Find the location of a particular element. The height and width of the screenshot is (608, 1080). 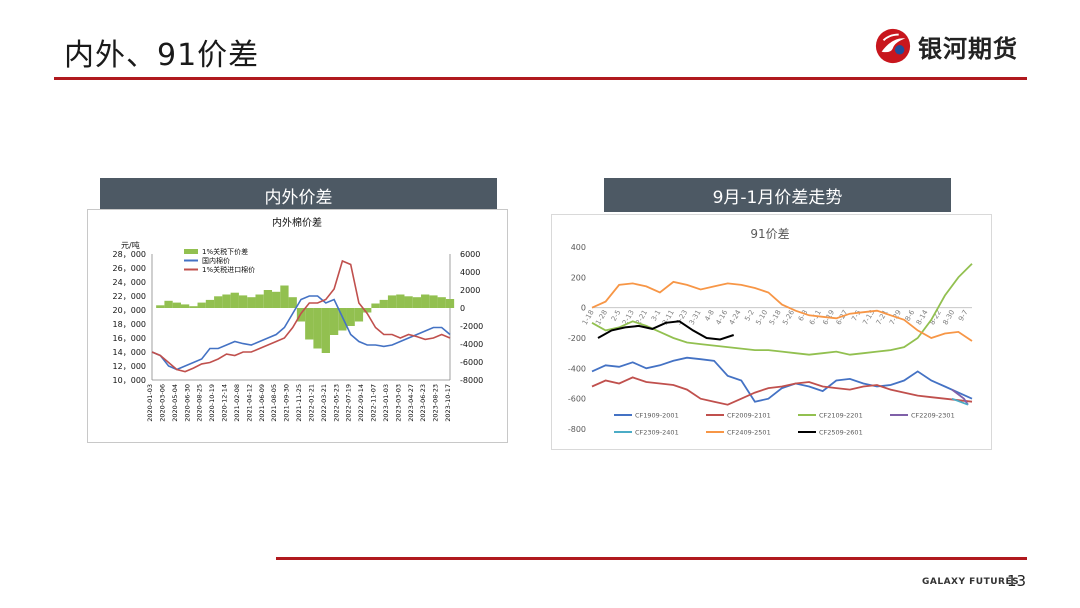

x-tick-label: 2022-07-19 is located at coordinates (349, 403).